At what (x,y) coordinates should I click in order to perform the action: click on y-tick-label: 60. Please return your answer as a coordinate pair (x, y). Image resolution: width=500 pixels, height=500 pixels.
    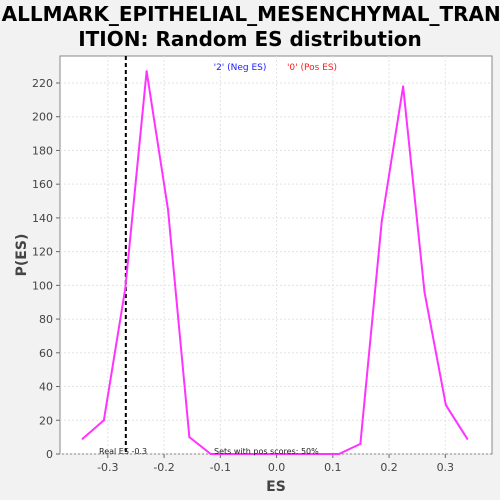
    Looking at the image, I should click on (46, 353).